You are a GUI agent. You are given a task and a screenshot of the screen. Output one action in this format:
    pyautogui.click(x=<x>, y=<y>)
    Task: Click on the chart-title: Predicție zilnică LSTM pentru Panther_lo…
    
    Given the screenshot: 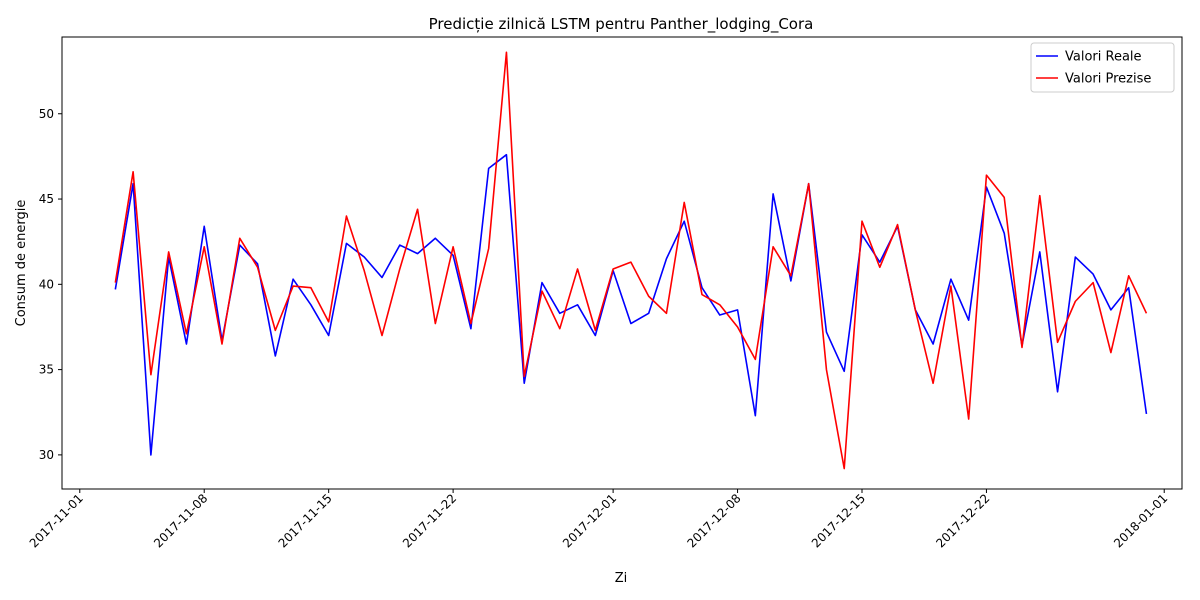 What is the action you would take?
    pyautogui.click(x=621, y=24)
    